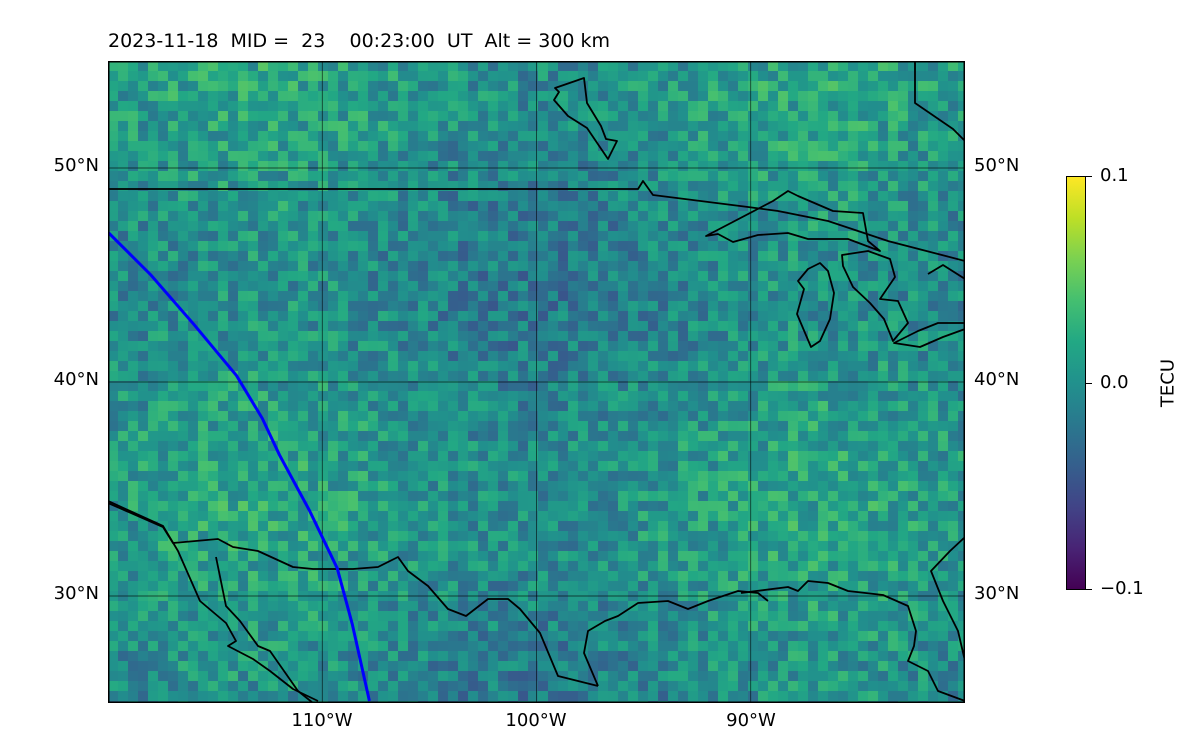 This screenshot has width=1200, height=750. What do you see at coordinates (585, 118) in the screenshot?
I see `lake-winnipeg-coast` at bounding box center [585, 118].